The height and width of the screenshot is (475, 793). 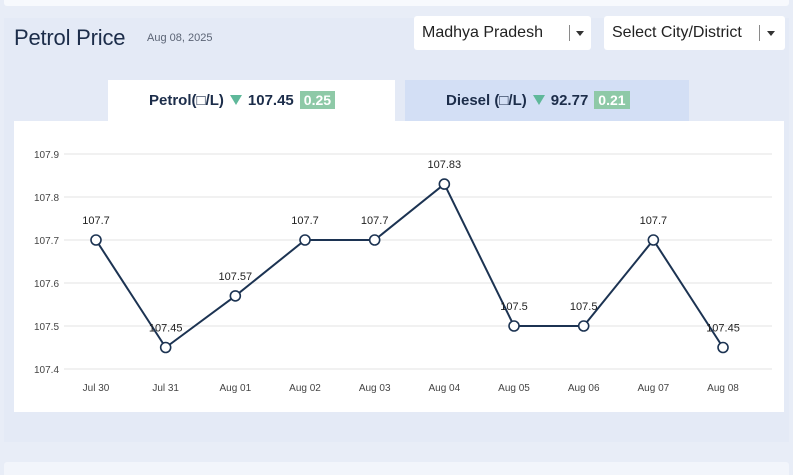 I want to click on y-tick-label: 107.8, so click(x=46, y=198).